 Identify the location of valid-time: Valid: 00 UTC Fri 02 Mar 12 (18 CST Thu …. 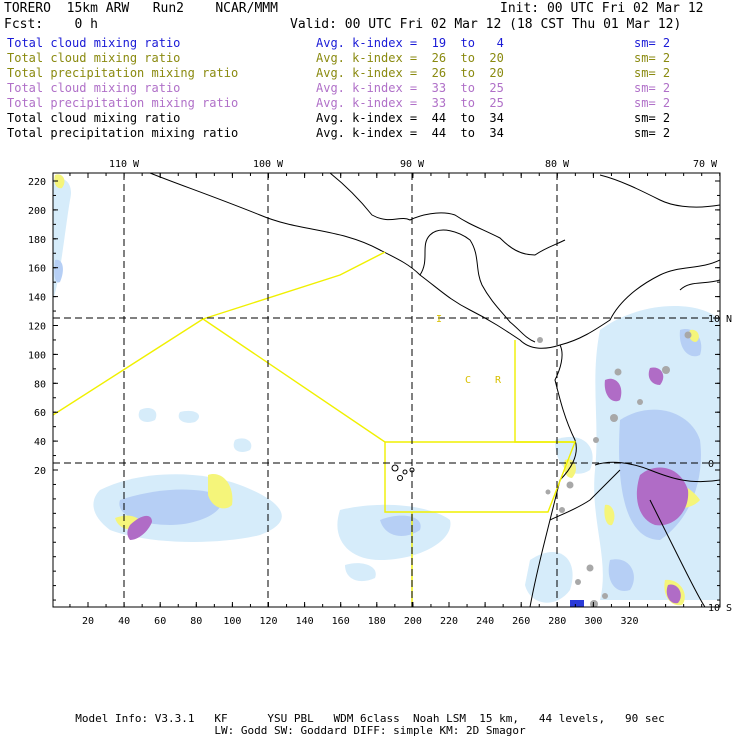
(486, 24).